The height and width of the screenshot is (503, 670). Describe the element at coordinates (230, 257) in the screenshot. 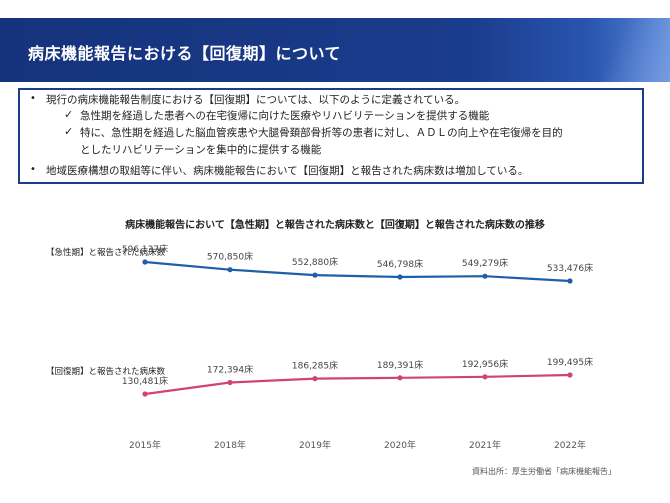

I see `data-label: 570,850床` at that location.